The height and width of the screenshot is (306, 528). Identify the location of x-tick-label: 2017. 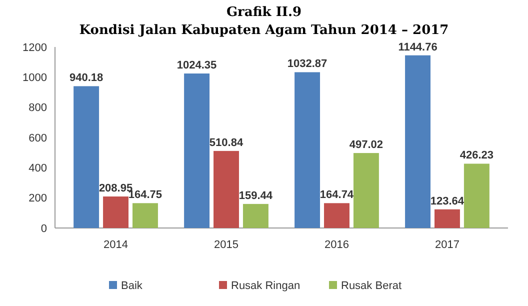
(447, 245).